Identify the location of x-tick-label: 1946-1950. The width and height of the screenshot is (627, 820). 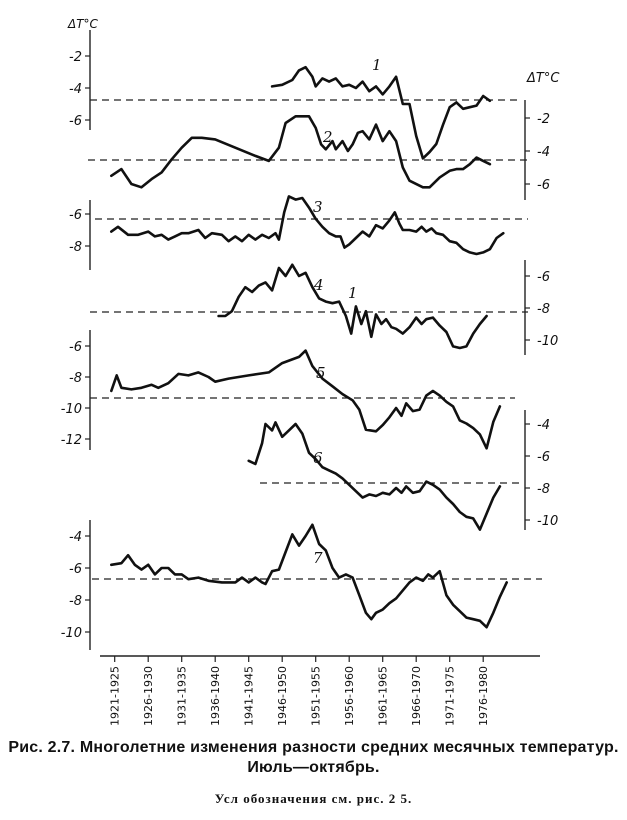
(282, 696).